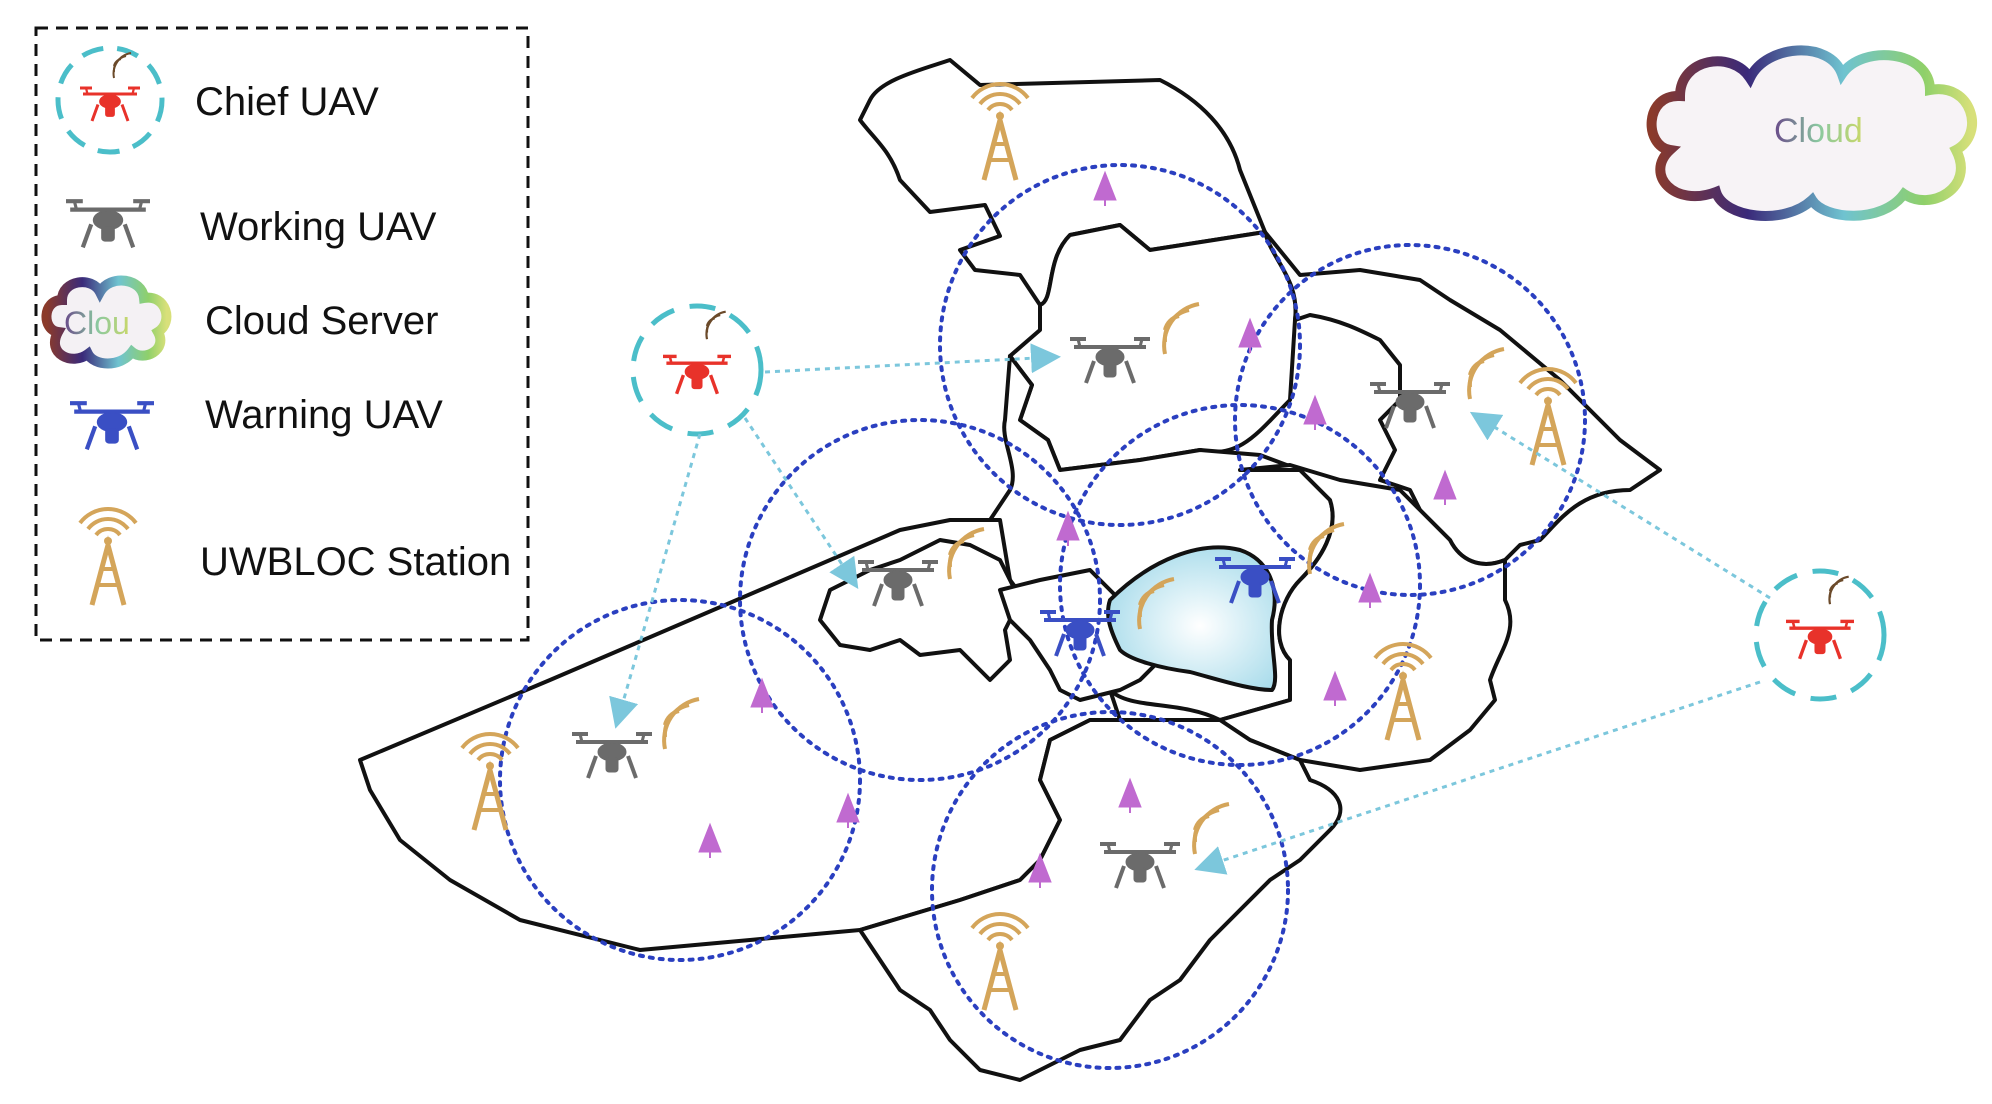  Describe the element at coordinates (97, 323) in the screenshot. I see `legend-cloud-icon-text: Clou` at that location.